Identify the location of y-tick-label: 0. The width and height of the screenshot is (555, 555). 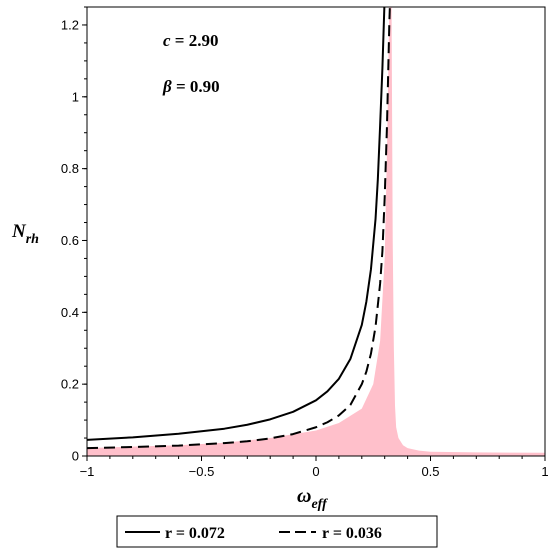
(75, 456).